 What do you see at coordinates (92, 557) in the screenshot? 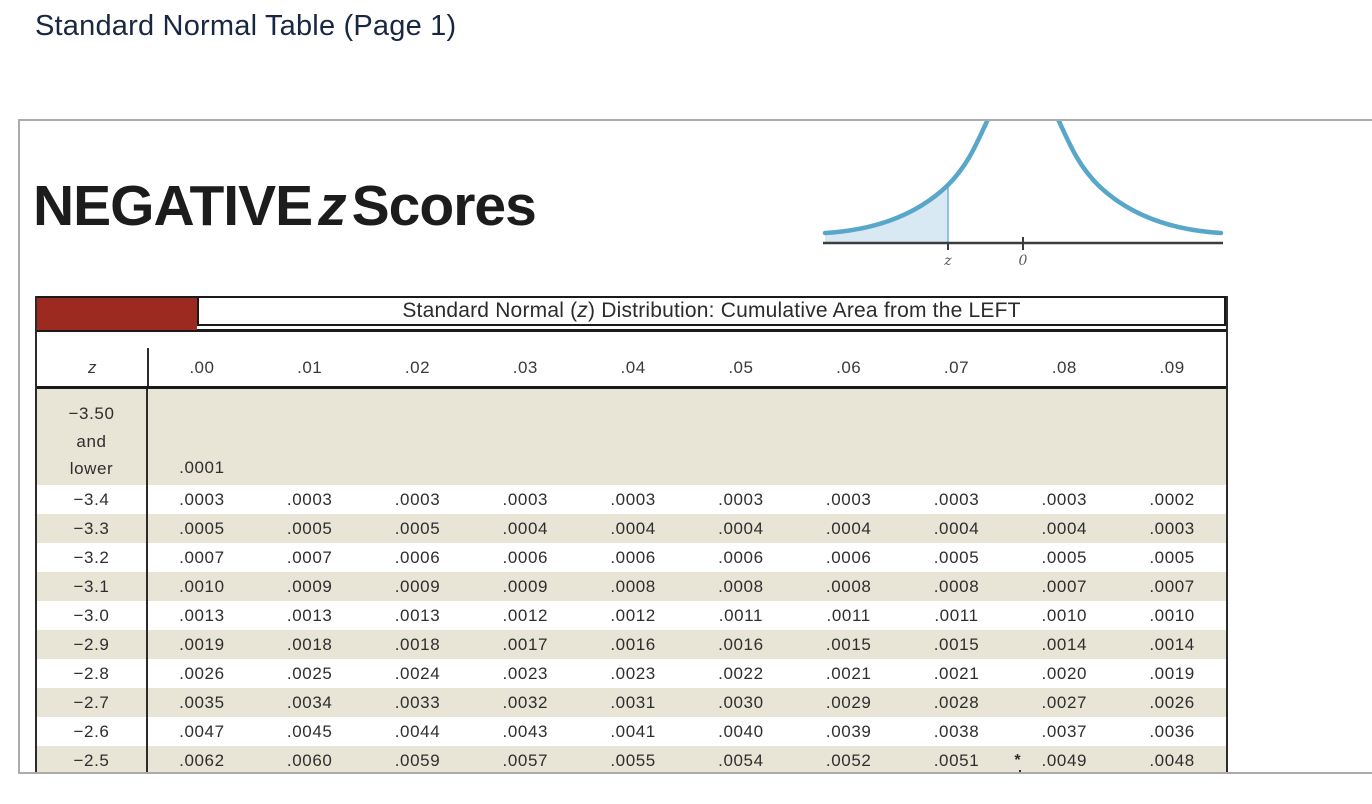
I see `row-z-label: −3.2` at bounding box center [92, 557].